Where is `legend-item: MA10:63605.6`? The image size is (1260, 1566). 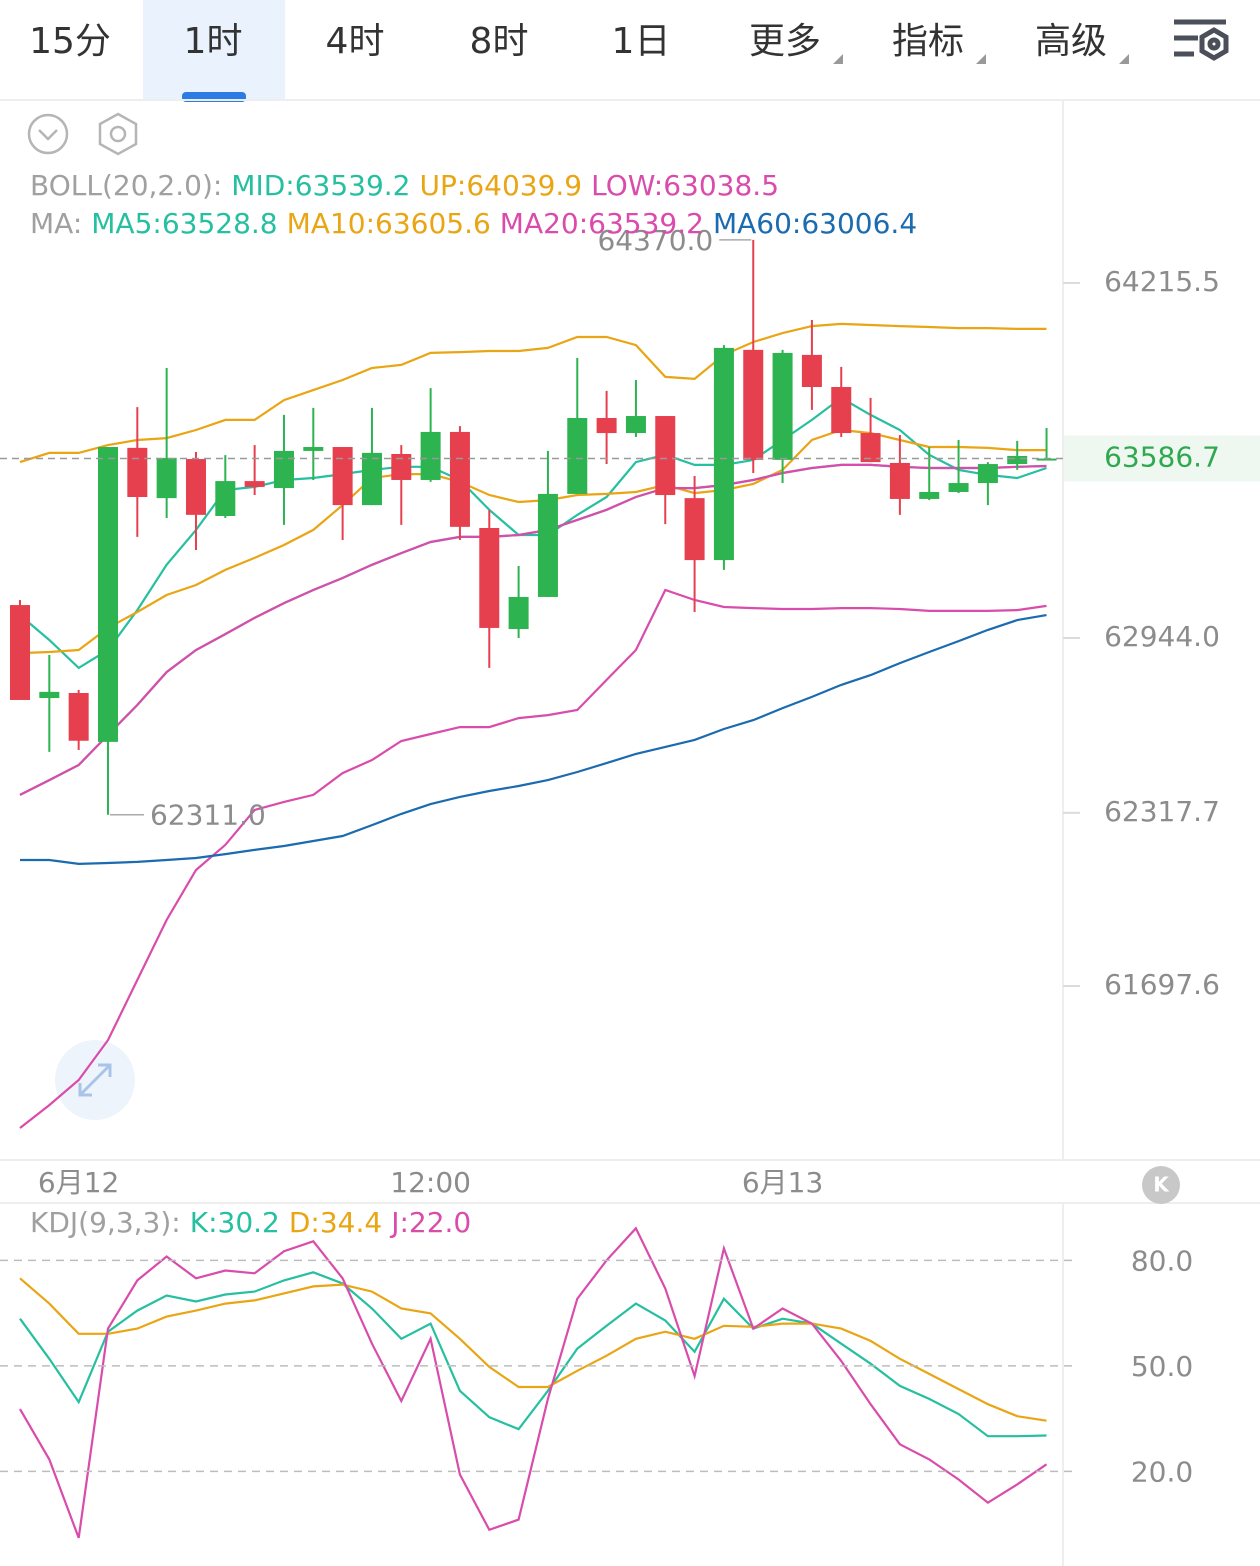 legend-item: MA10:63605.6 is located at coordinates (389, 223).